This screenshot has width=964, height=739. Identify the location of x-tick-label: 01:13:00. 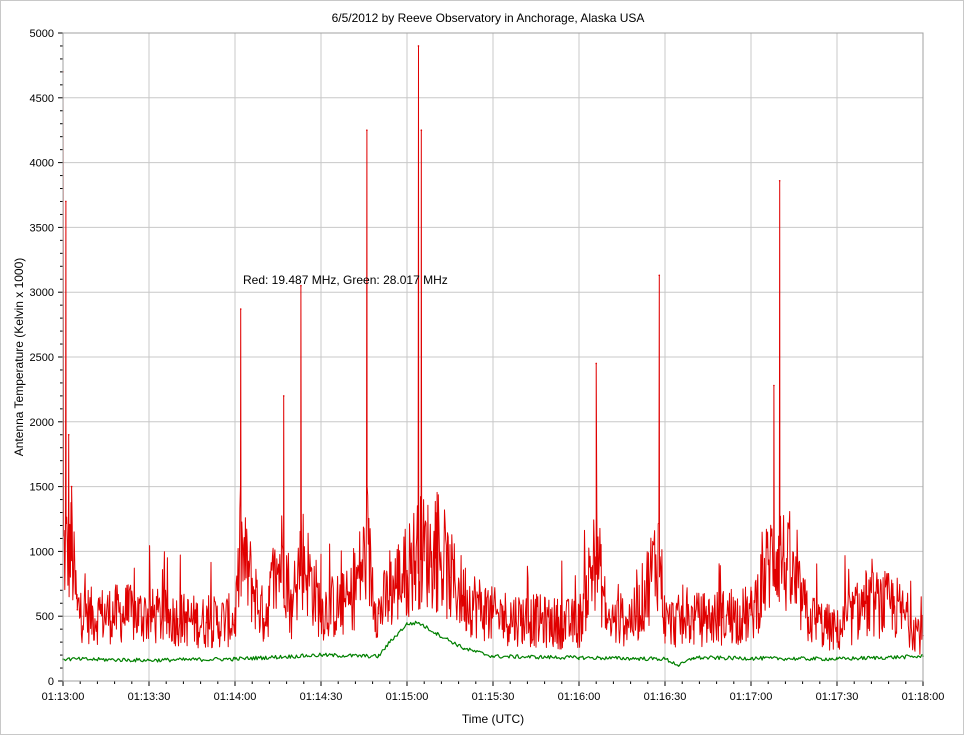
(63, 697).